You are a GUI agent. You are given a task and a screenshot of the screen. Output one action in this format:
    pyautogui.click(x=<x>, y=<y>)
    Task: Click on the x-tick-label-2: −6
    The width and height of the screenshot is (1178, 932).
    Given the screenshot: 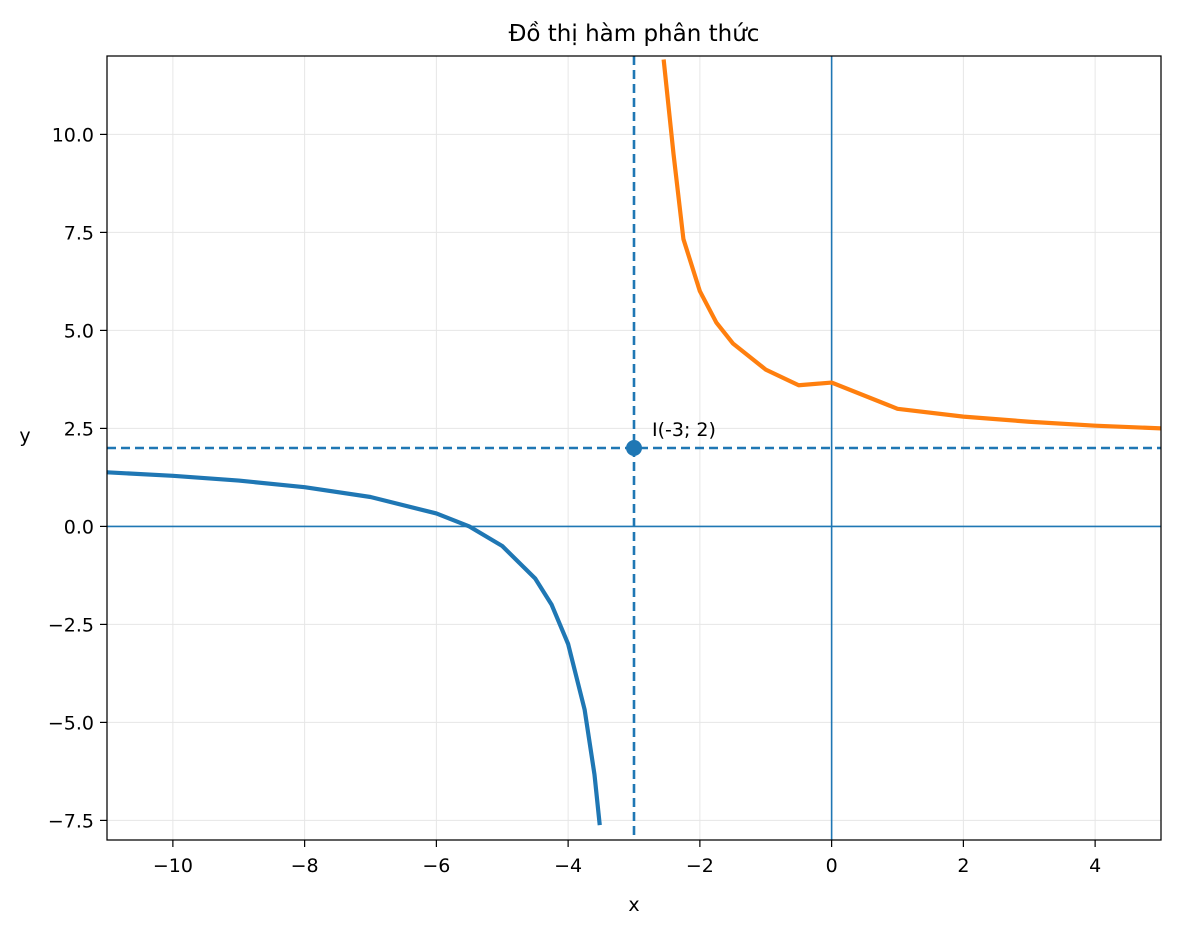 What is the action you would take?
    pyautogui.click(x=436, y=866)
    